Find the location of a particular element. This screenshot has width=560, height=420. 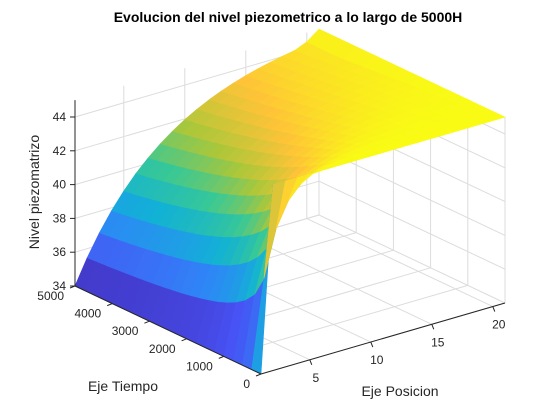

y-tick-label: 2000 is located at coordinates (162, 349).